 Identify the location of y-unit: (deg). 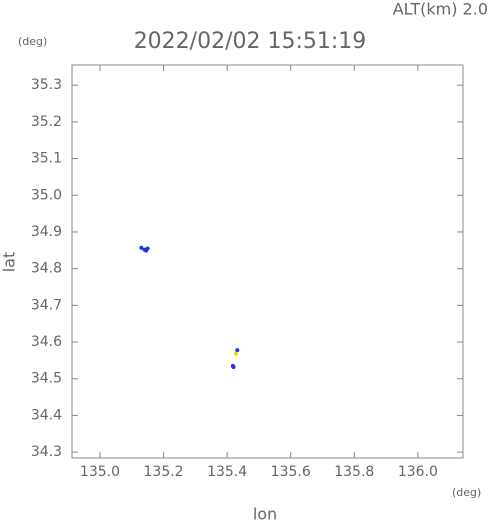
(32, 41).